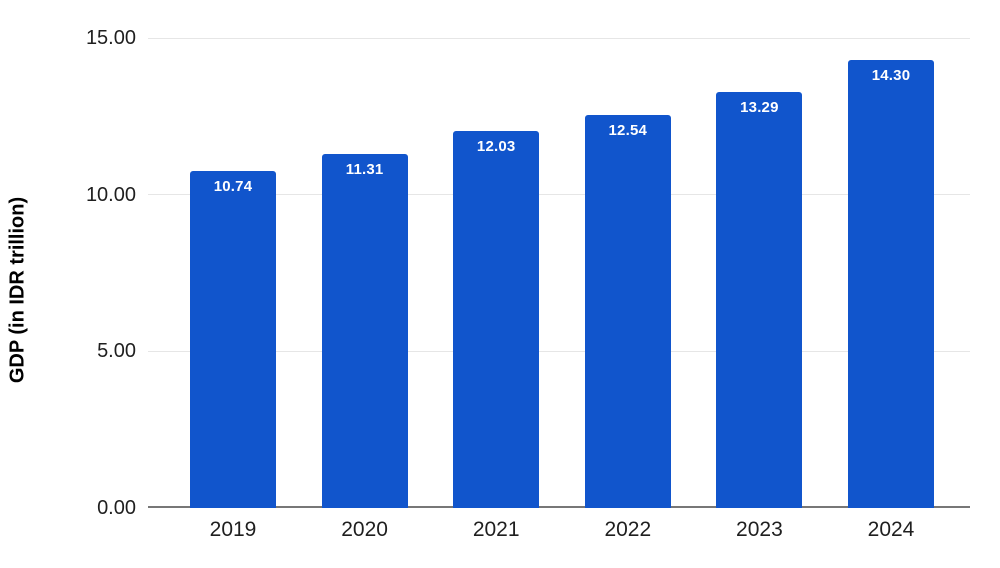 The width and height of the screenshot is (1000, 568). I want to click on bar-value-label: 11.31, so click(364, 169).